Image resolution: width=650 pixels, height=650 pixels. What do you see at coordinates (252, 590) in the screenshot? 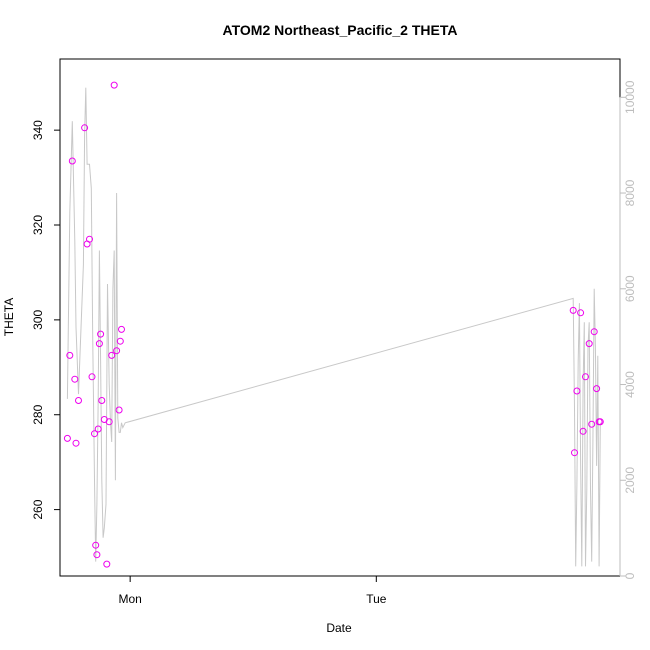
I see `x-axis: Mon Tue` at bounding box center [252, 590].